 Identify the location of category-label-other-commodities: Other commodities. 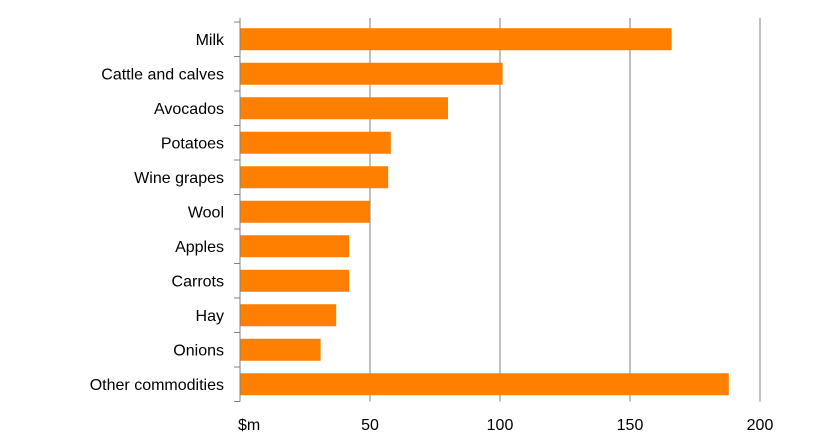
(157, 385).